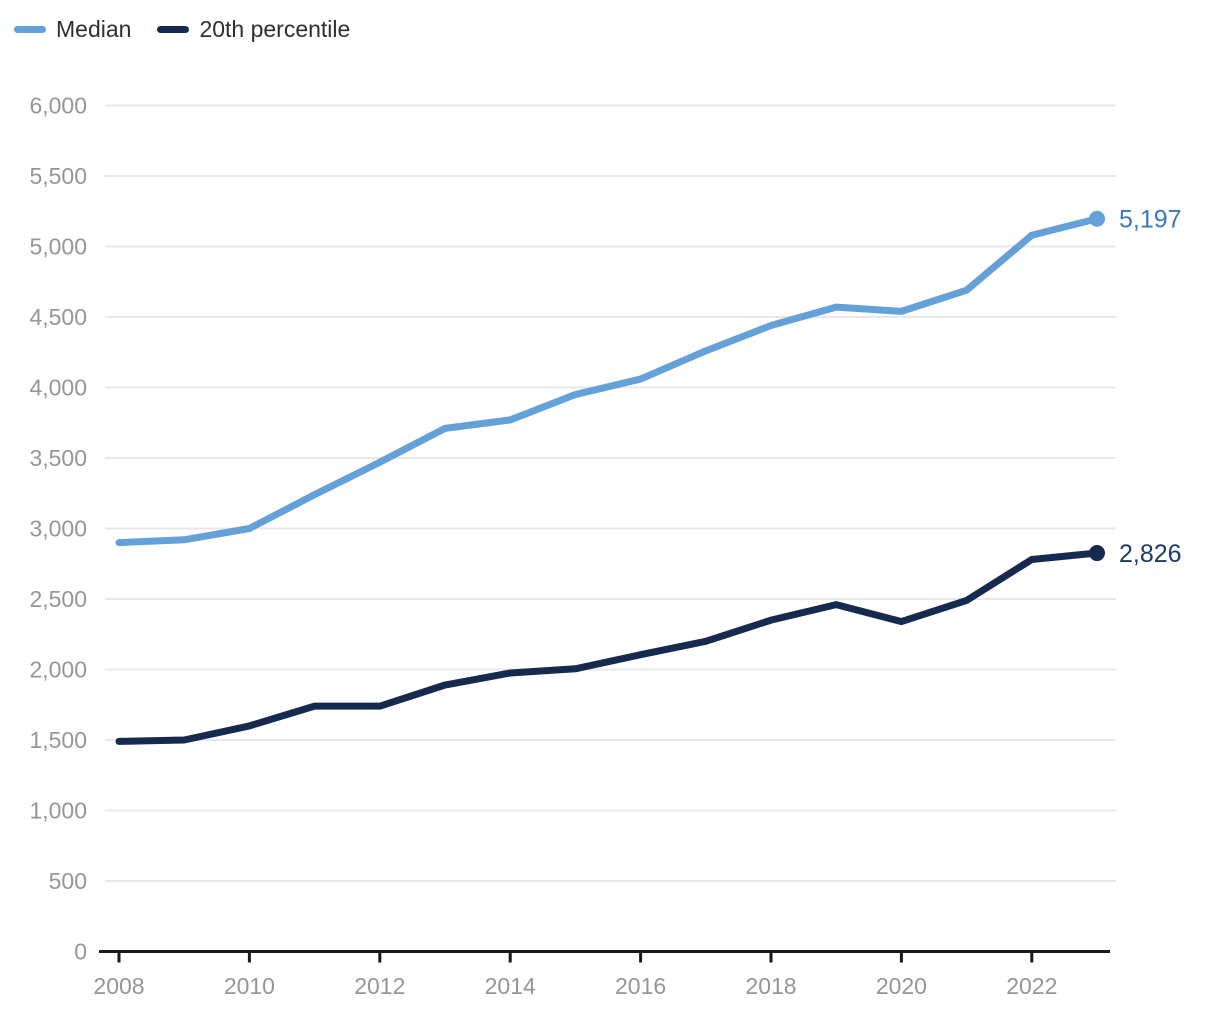 This screenshot has width=1220, height=1020. What do you see at coordinates (58, 529) in the screenshot?
I see `y-axis-tick-label: 3,000` at bounding box center [58, 529].